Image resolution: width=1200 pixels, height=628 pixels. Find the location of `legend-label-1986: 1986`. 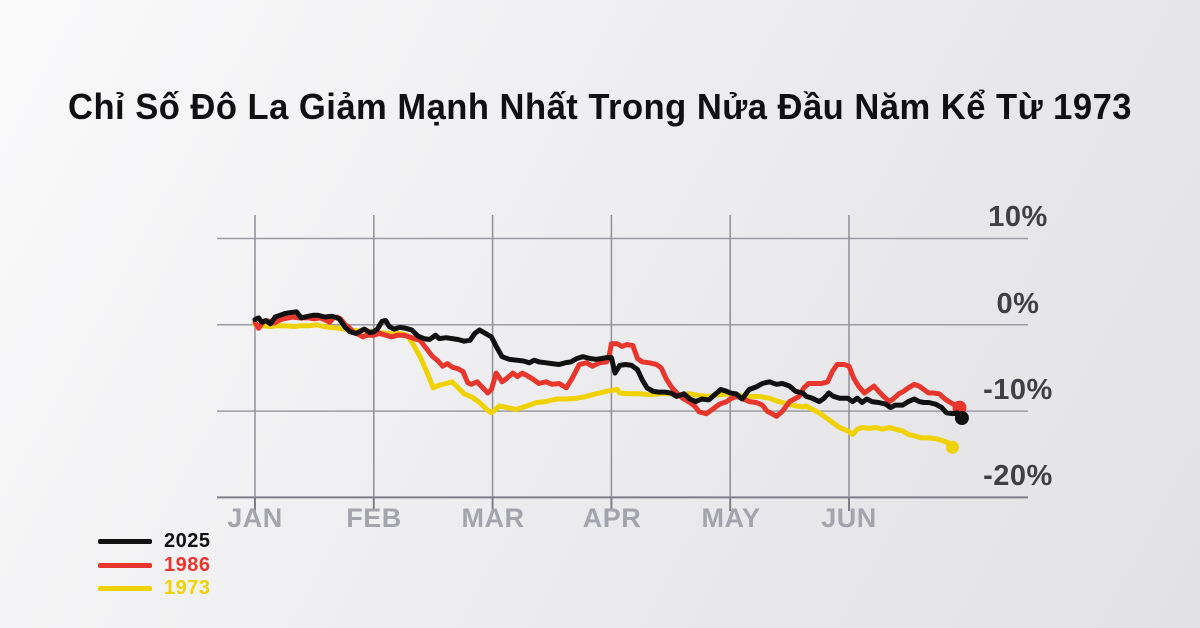

legend-label-1986: 1986 is located at coordinates (187, 564).